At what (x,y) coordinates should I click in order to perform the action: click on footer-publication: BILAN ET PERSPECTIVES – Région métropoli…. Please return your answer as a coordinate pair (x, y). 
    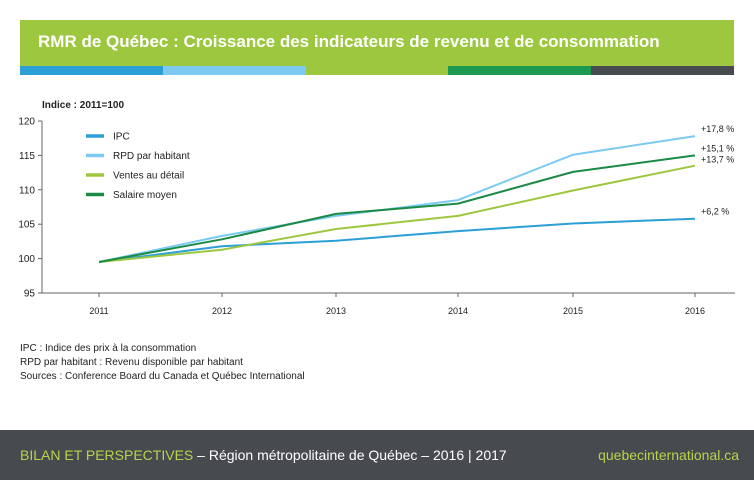
    Looking at the image, I should click on (263, 455).